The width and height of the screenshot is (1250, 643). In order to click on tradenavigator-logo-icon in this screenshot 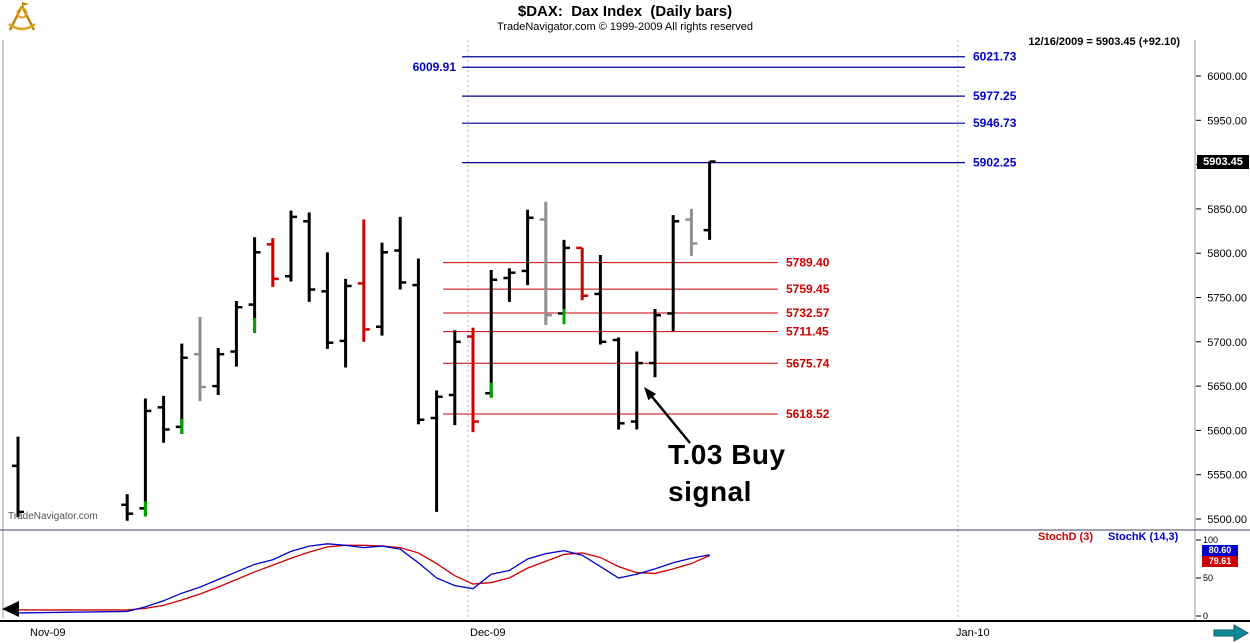, I will do `click(22, 20)`.